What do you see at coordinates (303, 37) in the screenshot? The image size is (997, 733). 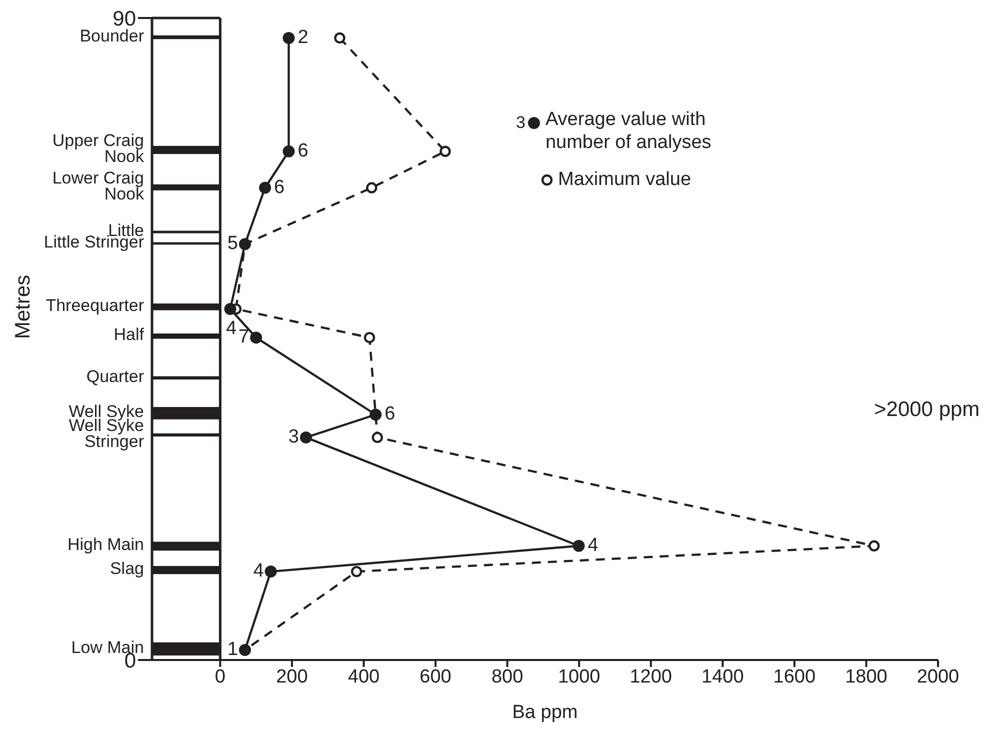 I see `annotation: 2` at bounding box center [303, 37].